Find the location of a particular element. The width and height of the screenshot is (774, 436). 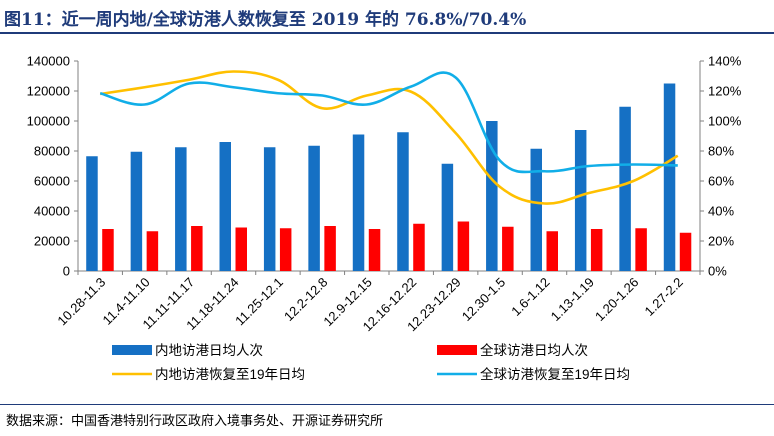

x-tick-label: 11.25-12.1 is located at coordinates (259, 302).